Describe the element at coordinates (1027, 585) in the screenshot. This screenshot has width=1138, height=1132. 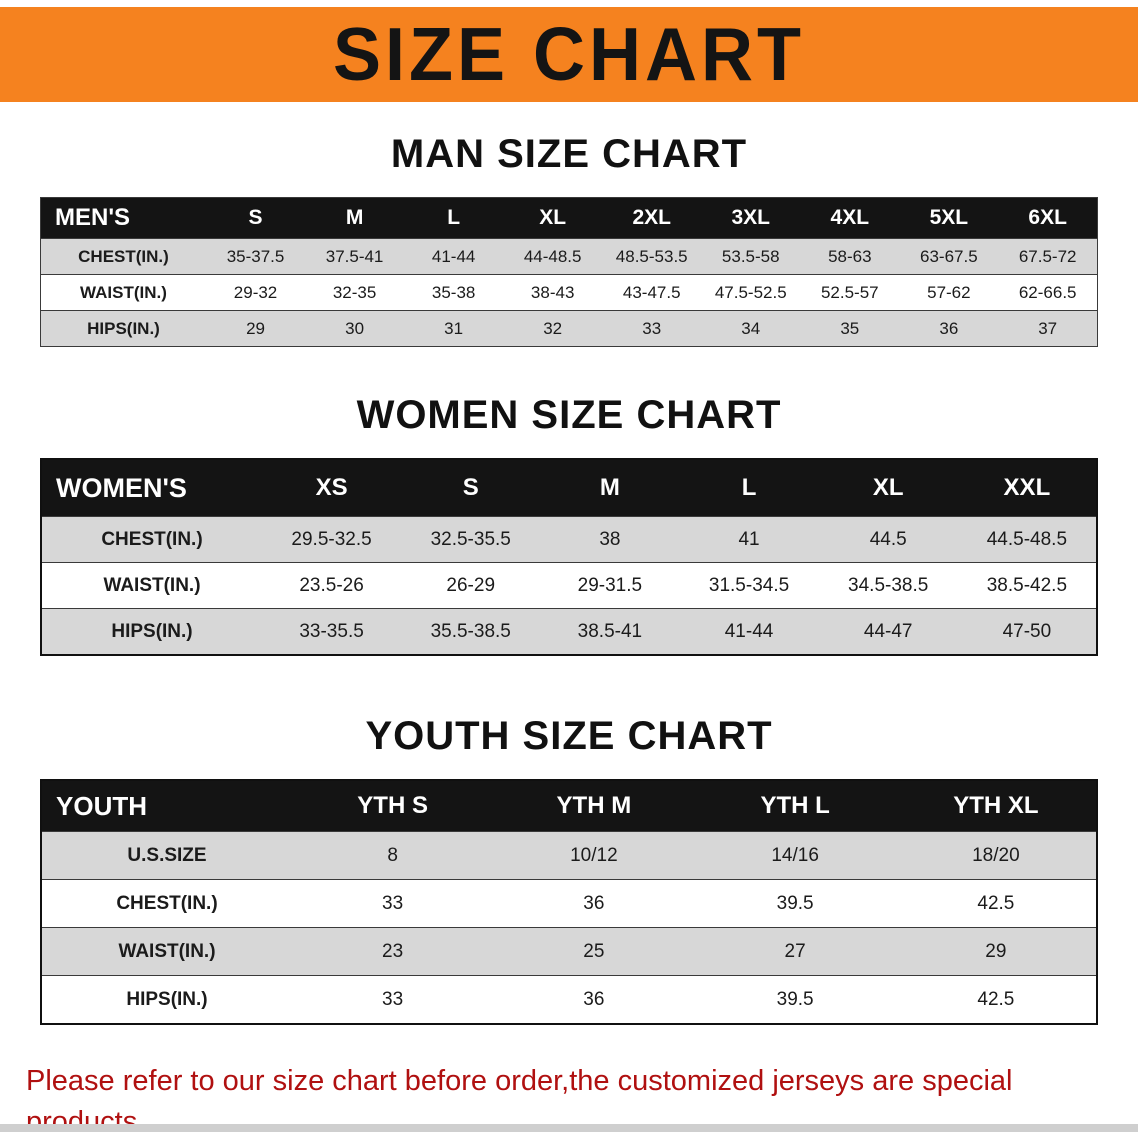
I see `value-cell: 38.5-42.5` at that location.